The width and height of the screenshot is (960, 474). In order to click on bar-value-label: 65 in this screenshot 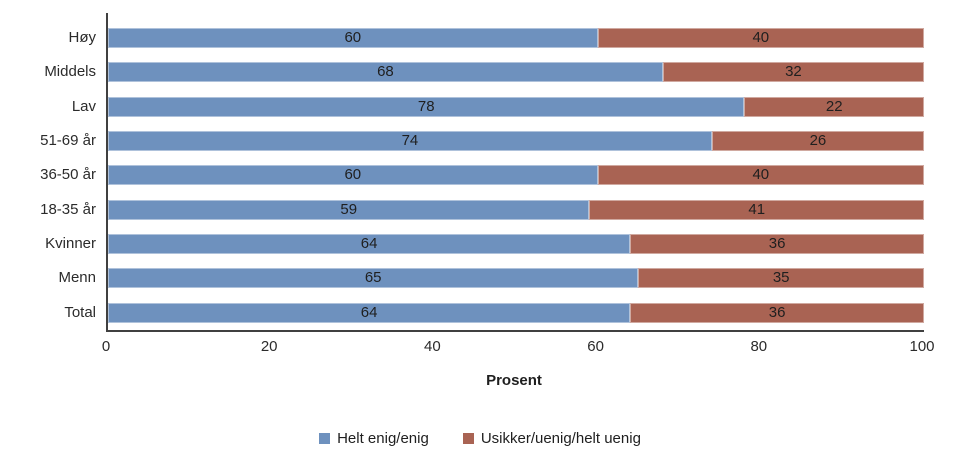, I will do `click(373, 278)`.